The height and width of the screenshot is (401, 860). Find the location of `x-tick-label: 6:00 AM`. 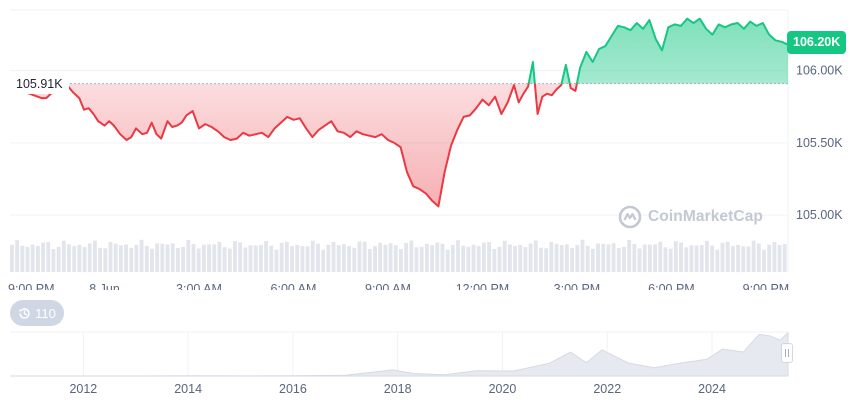

x-tick-label: 6:00 AM is located at coordinates (294, 286).